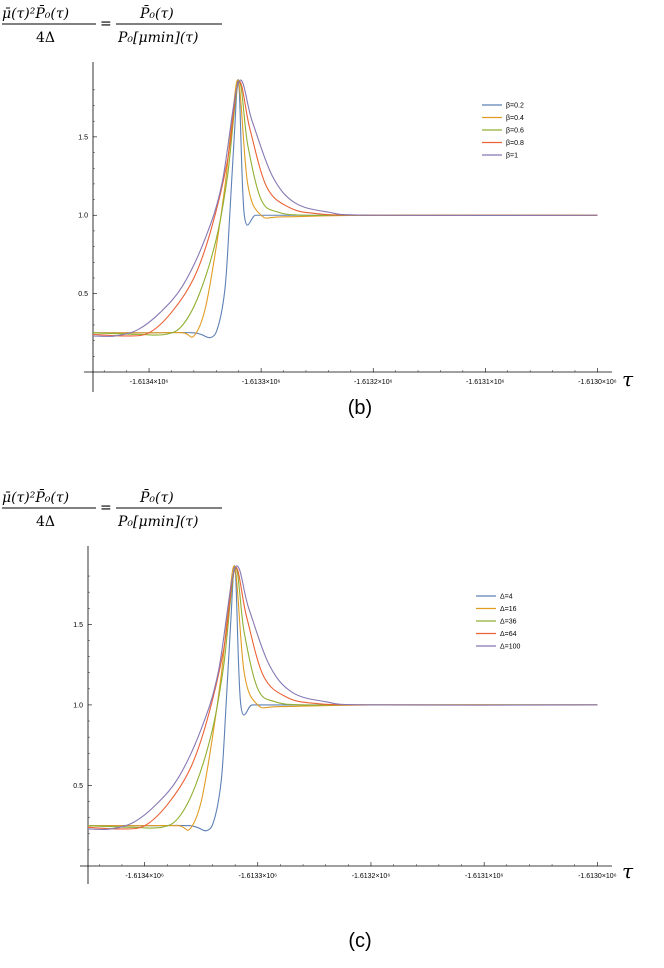 This screenshot has height=968, width=664. I want to click on panel-label-c: (c), so click(360, 941).